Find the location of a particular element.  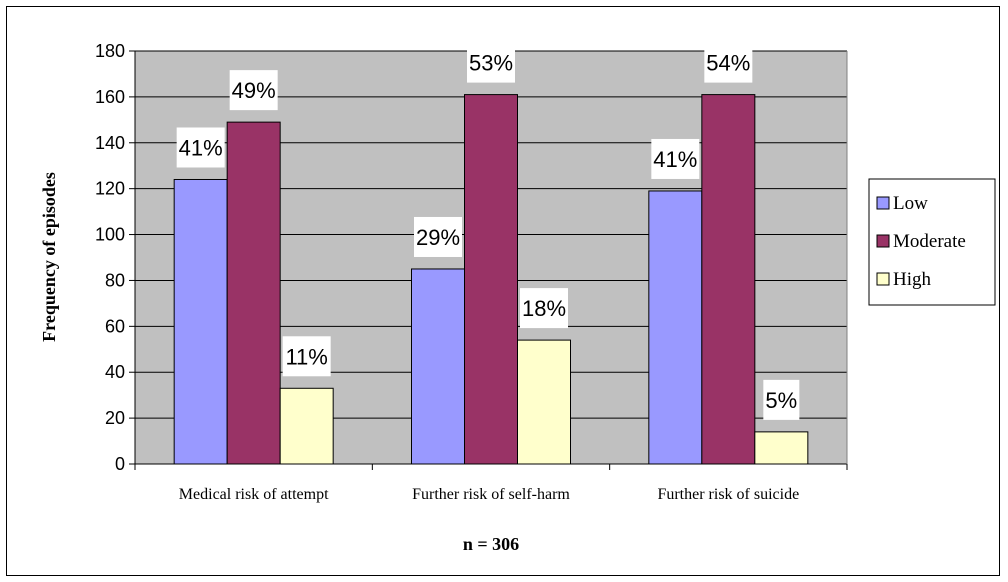

y-tick-label: 140 is located at coordinates (110, 143).